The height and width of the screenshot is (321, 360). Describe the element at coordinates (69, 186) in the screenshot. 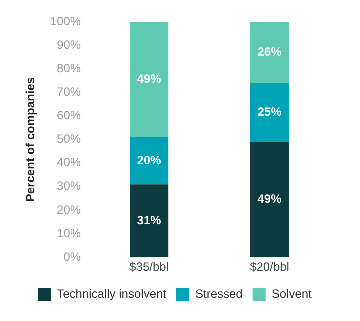

I see `y-tick-label: 30%` at that location.